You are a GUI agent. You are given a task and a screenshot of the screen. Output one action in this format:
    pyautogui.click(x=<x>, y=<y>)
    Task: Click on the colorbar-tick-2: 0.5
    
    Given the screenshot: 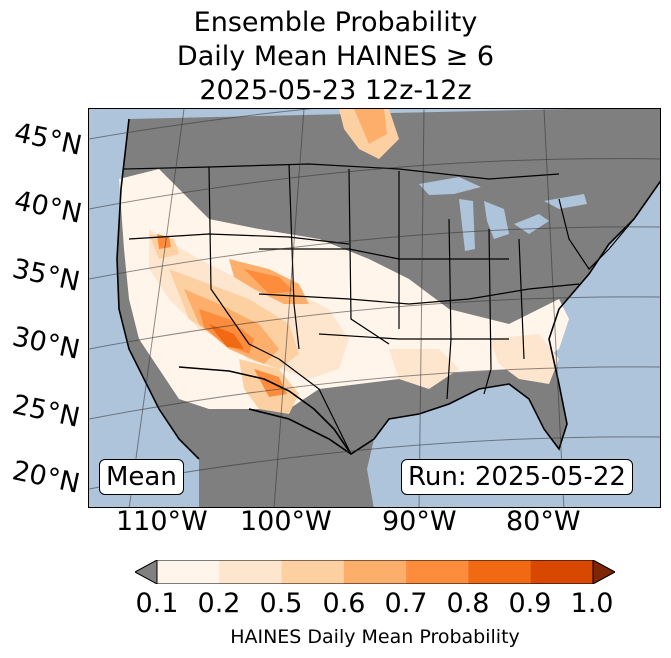 What is the action you would take?
    pyautogui.click(x=281, y=603)
    